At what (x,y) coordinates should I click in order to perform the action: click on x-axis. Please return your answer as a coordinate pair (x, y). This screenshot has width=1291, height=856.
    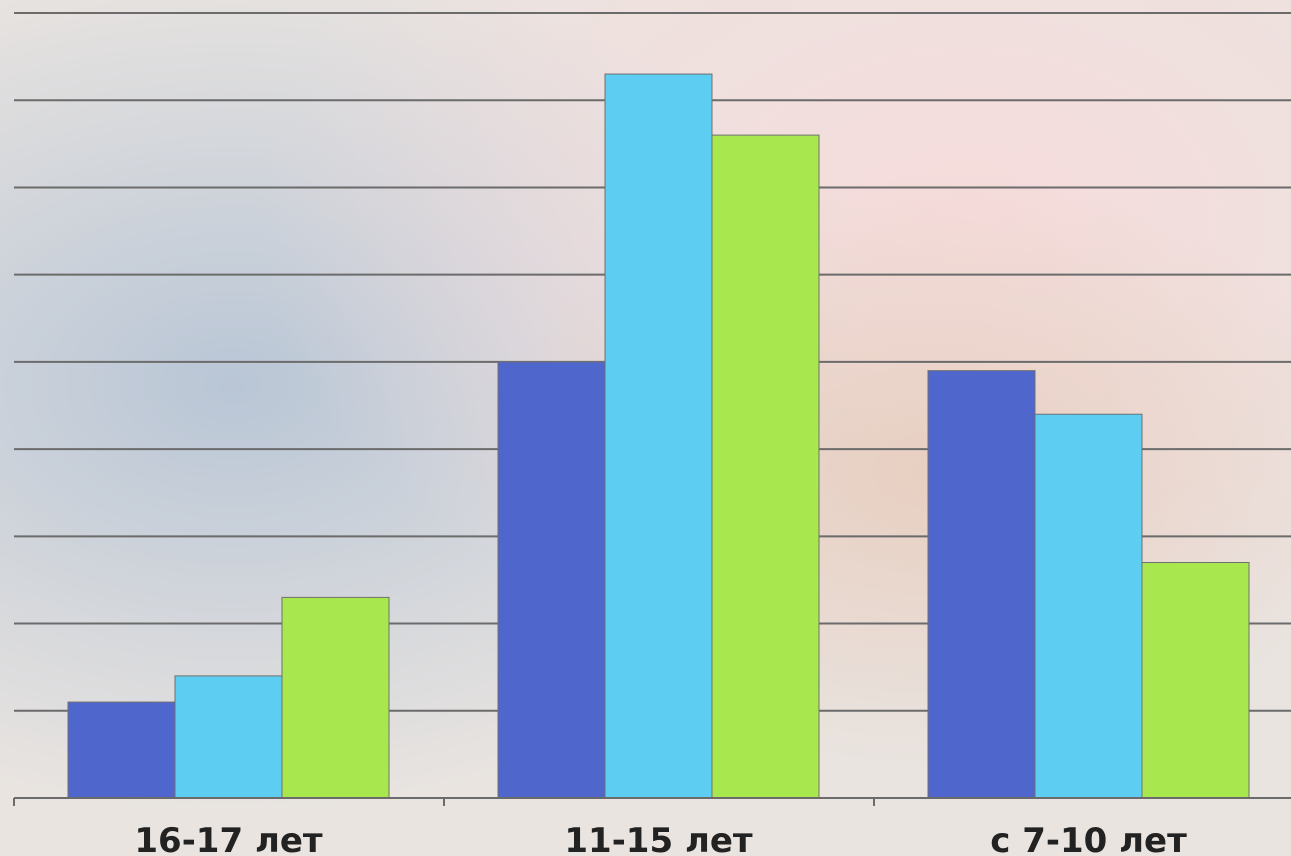
    Looking at the image, I should click on (652, 801).